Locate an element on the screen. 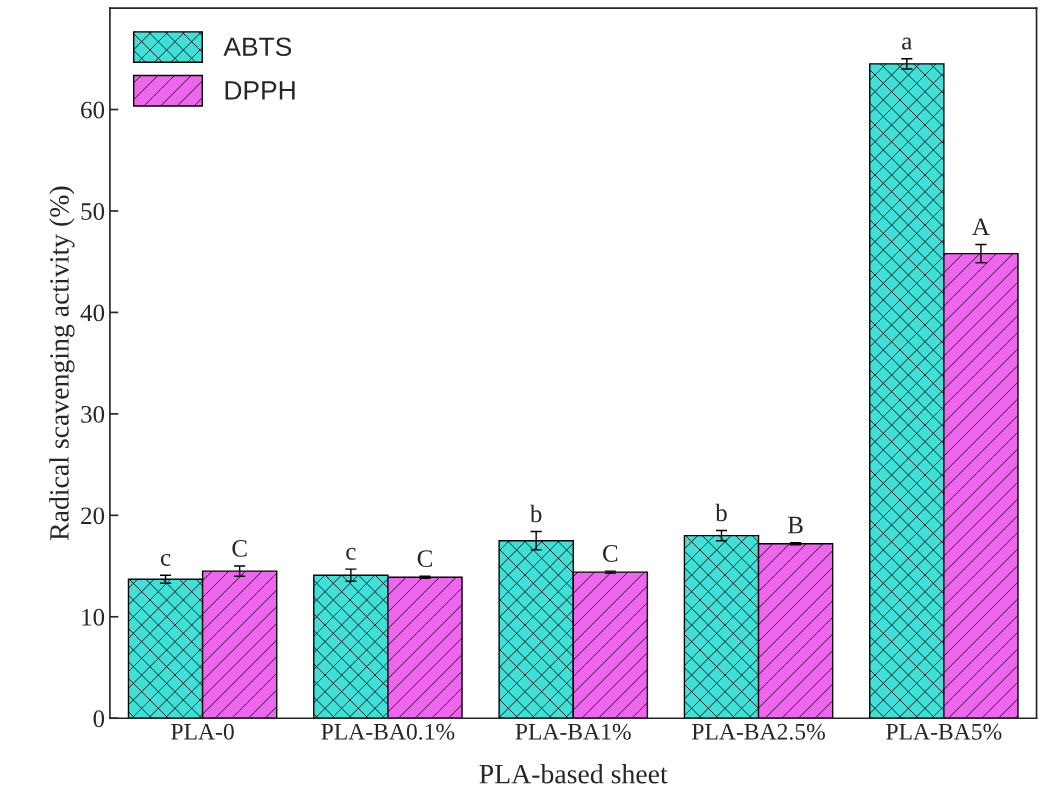 Image resolution: width=1047 pixels, height=807 pixels. y-tick-label: 60 is located at coordinates (93, 110).